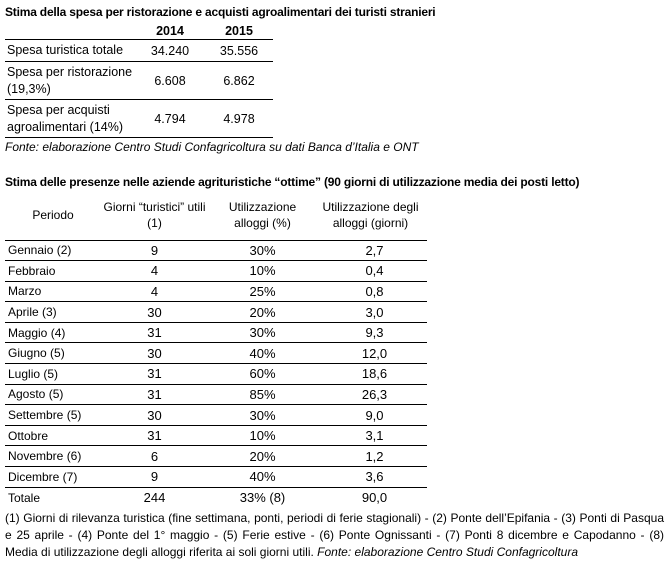 Image resolution: width=669 pixels, height=577 pixels. I want to click on row-label: Spesa per ristorazione (19,3%), so click(70, 80).